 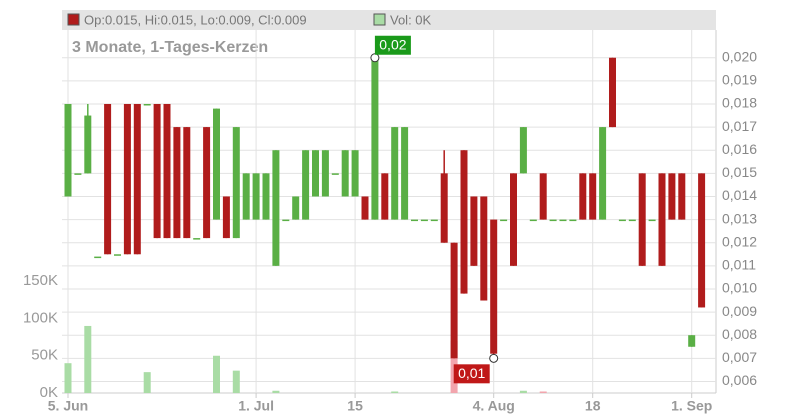 What do you see at coordinates (739, 357) in the screenshot?
I see `y-tick-label: 0,007` at bounding box center [739, 357].